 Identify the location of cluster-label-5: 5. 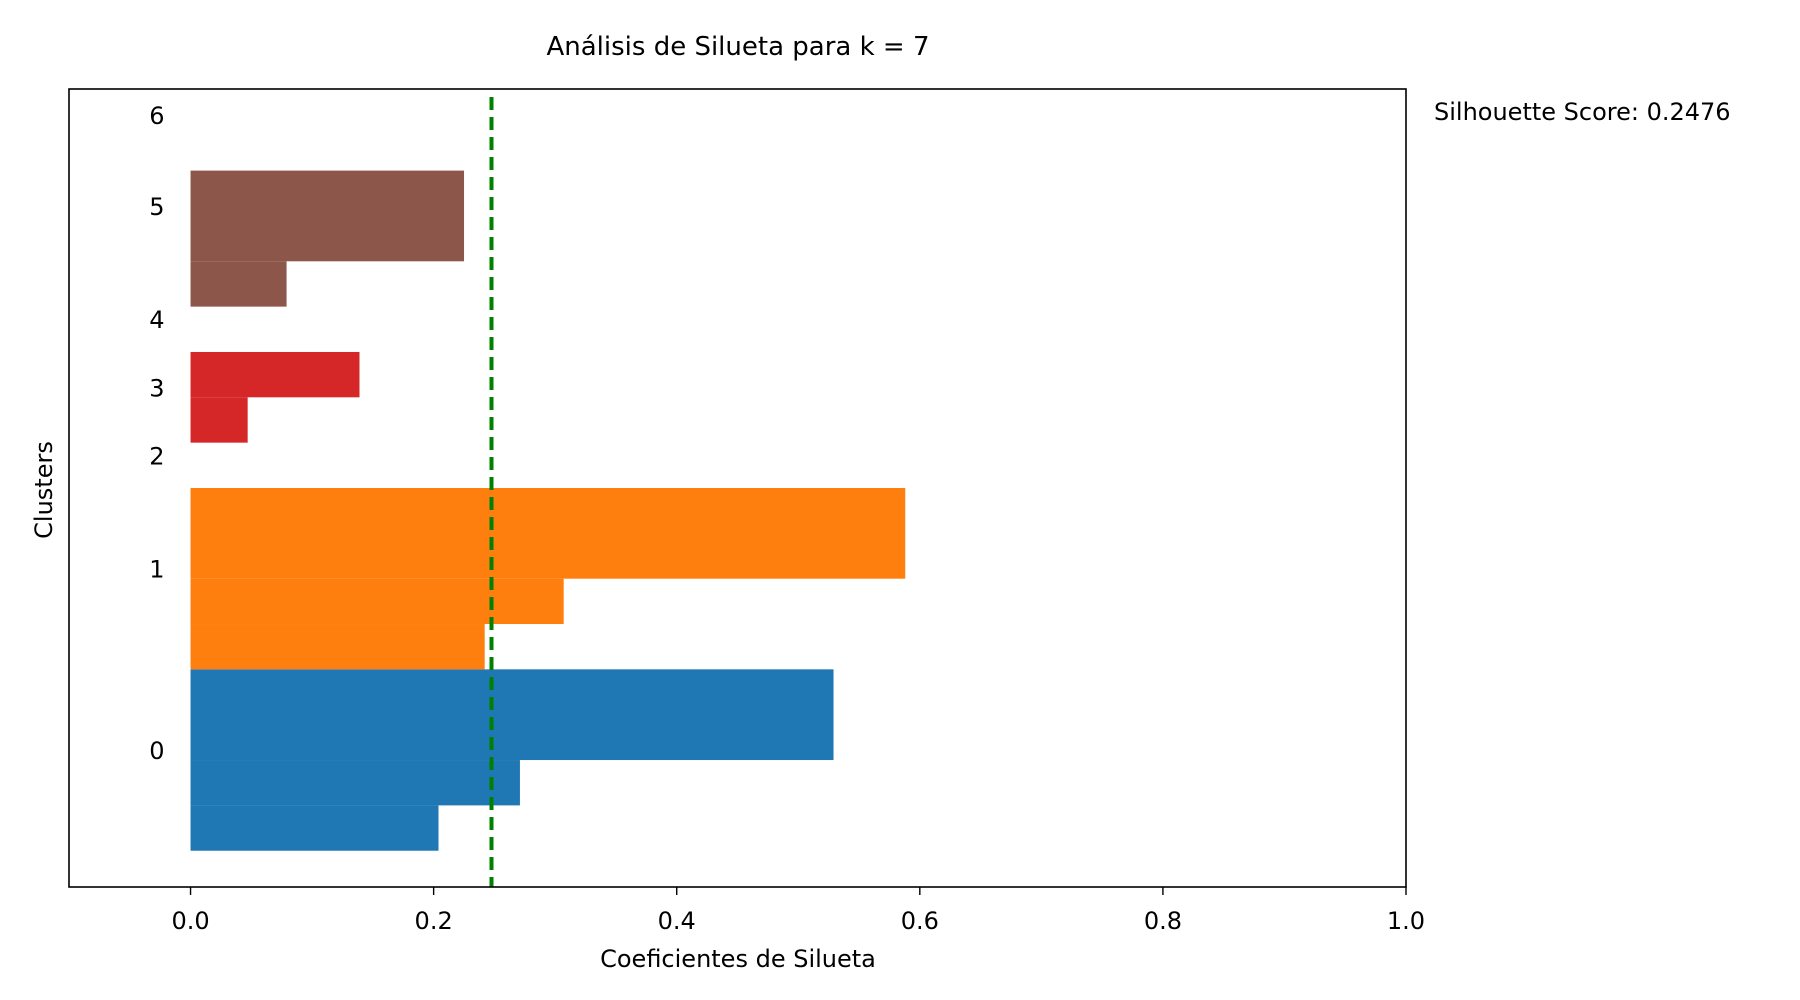
(156, 207).